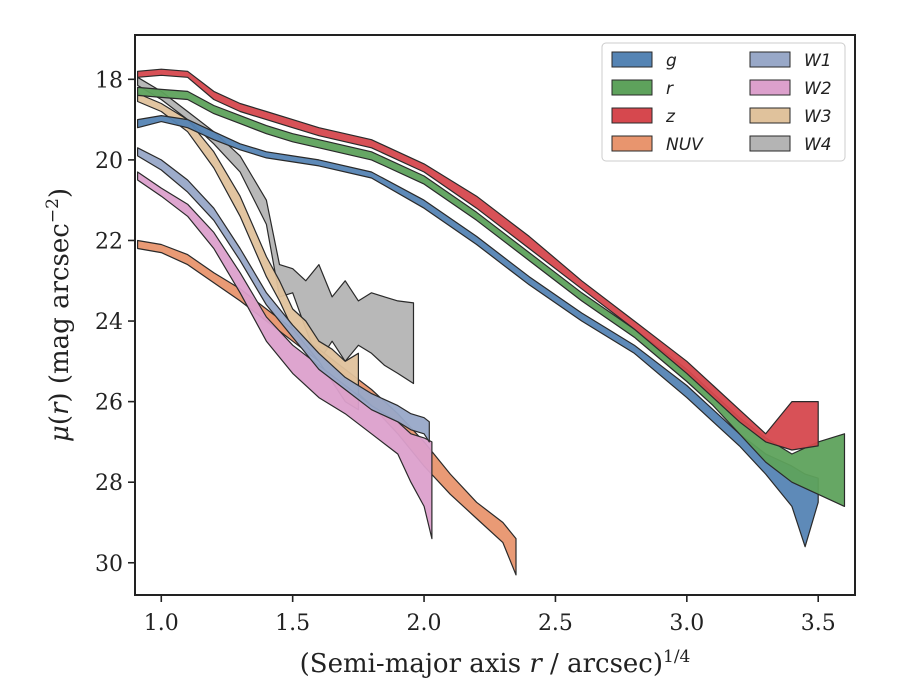 The width and height of the screenshot is (900, 700). What do you see at coordinates (109, 161) in the screenshot?
I see `y-tick-label: 20` at bounding box center [109, 161].